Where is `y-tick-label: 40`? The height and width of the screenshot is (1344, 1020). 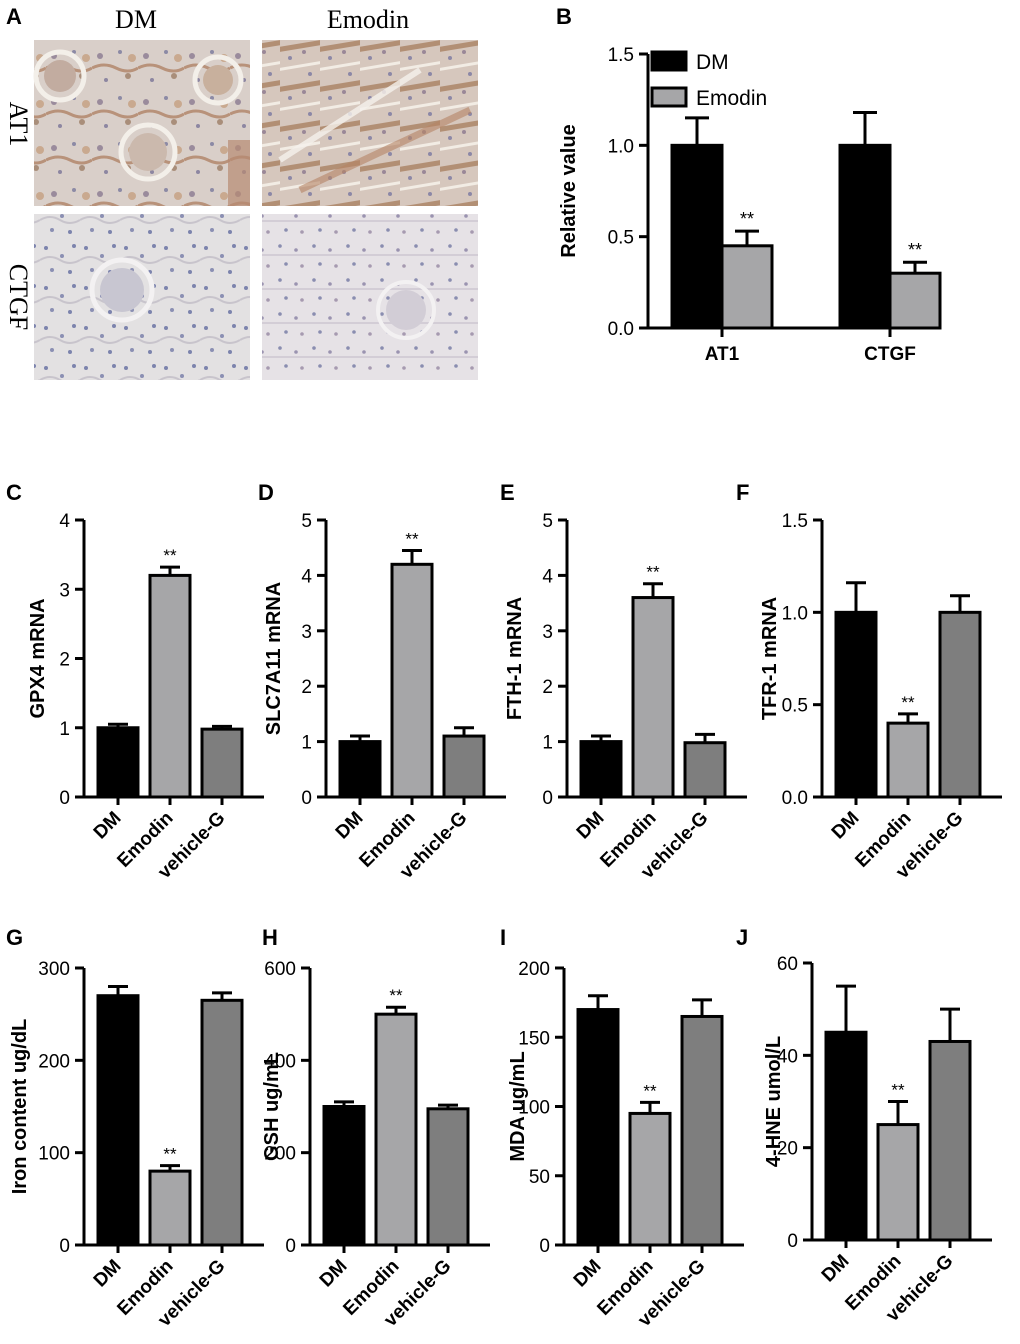 y-tick-label: 40 is located at coordinates (787, 1056).